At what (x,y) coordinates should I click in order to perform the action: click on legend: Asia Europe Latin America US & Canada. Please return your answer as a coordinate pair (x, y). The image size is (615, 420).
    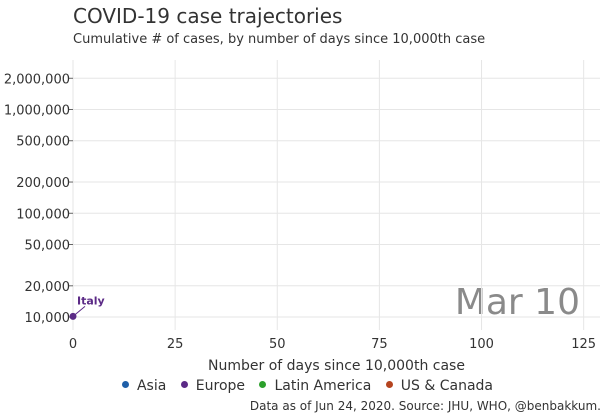
    Looking at the image, I should click on (307, 386).